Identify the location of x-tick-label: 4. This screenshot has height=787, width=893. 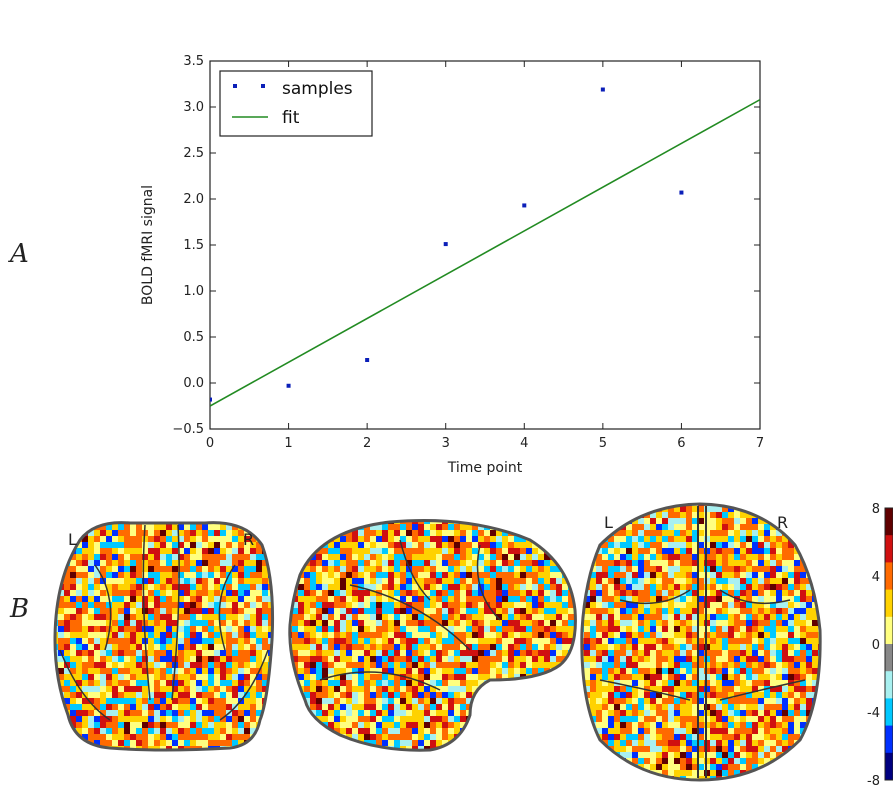
(524, 443).